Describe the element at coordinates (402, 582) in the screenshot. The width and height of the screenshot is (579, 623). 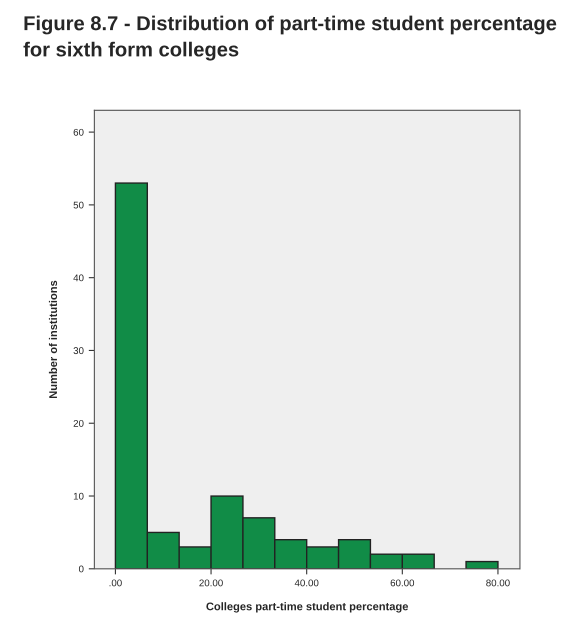
I see `x-tick-label: 60.00` at that location.